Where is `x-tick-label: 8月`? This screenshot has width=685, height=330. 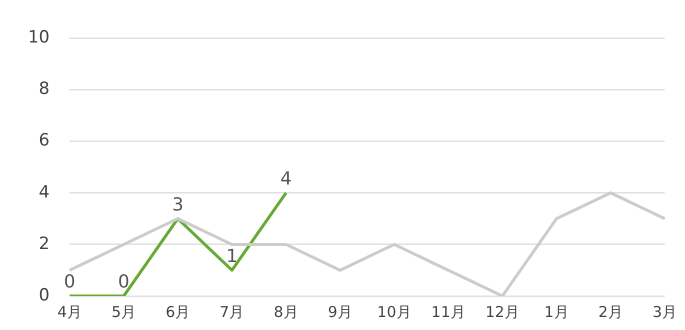
x-tick-label: 8月 is located at coordinates (286, 311).